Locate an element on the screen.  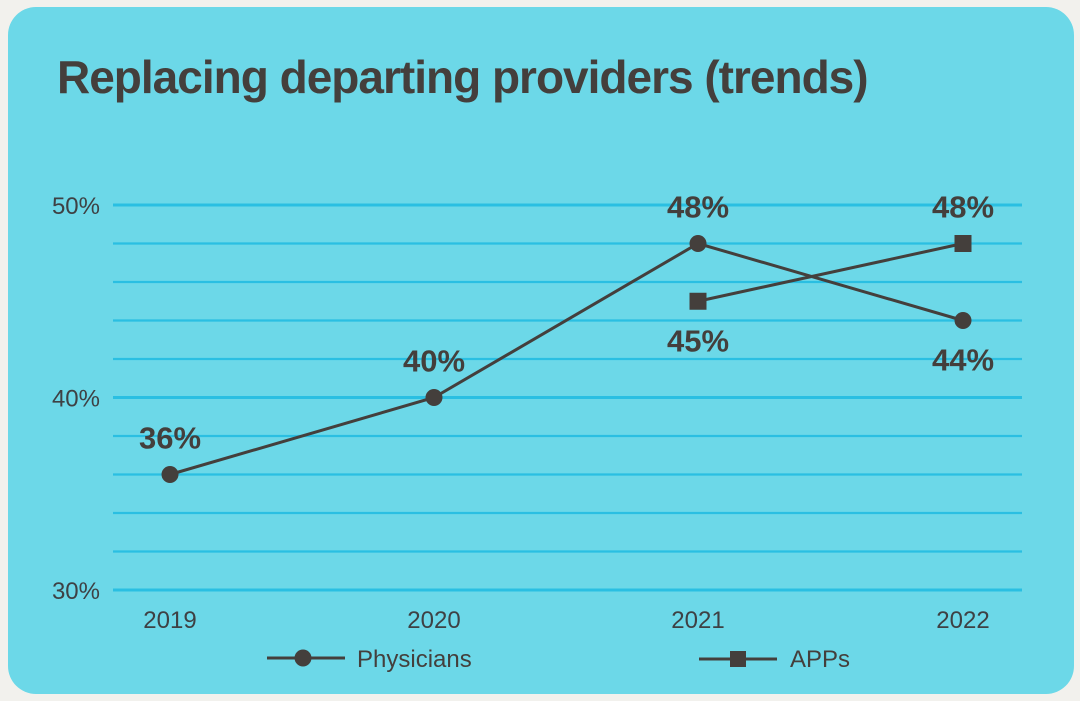
data-label-physicians-2022: 44% is located at coordinates (963, 360).